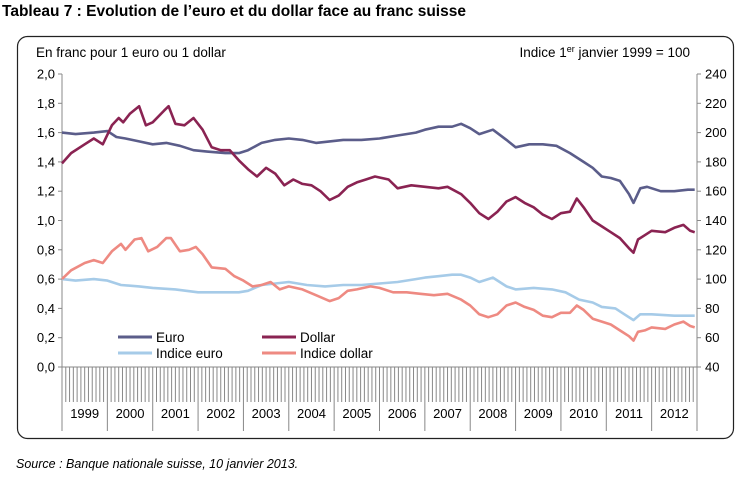  What do you see at coordinates (131, 52) in the screenshot?
I see `left-axis-note: En franc pour 1 euro ou 1 dollar` at bounding box center [131, 52].